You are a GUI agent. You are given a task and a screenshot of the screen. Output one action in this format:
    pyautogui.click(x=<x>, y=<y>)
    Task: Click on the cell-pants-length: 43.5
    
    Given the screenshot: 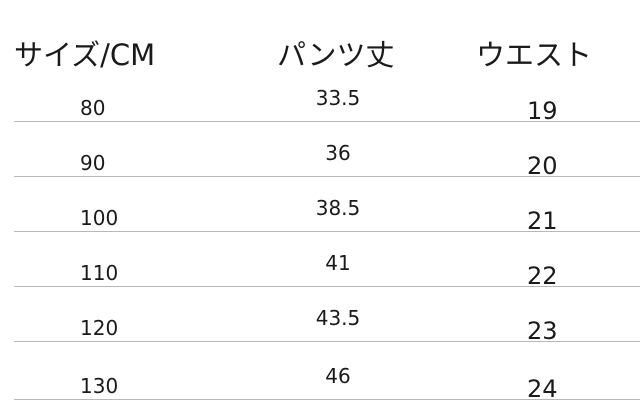 What is the action you would take?
    pyautogui.click(x=338, y=318)
    